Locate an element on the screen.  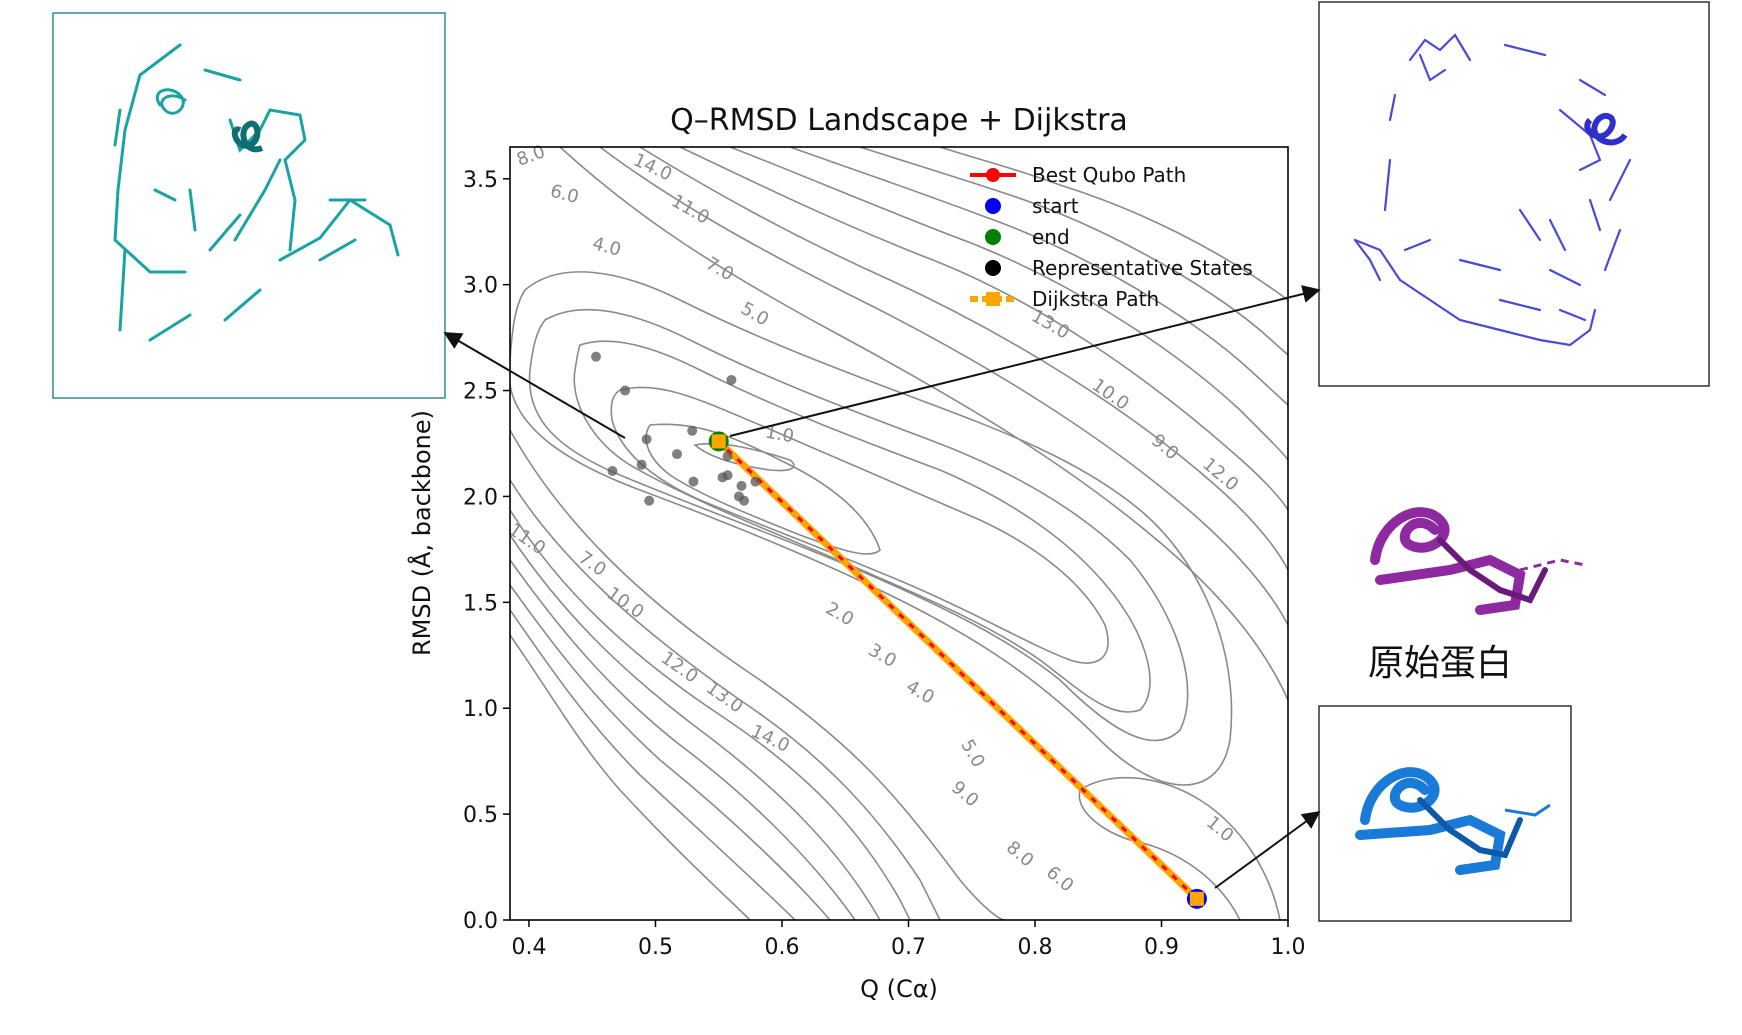
contour-label: 8.0 is located at coordinates (531, 156).